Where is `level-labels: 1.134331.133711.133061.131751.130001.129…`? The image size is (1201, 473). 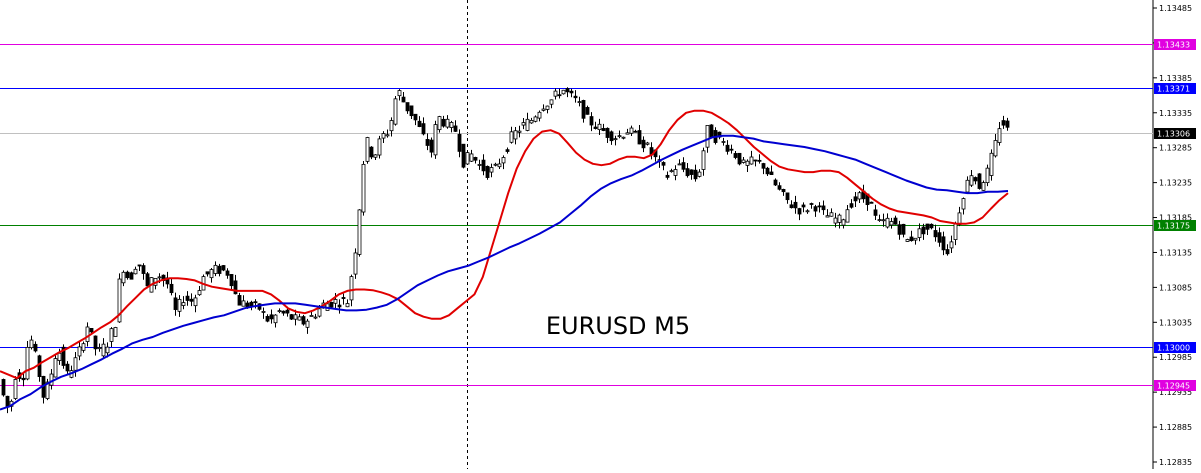 level-labels: 1.134331.133711.133061.131751.130001.129… is located at coordinates (1175, 215).